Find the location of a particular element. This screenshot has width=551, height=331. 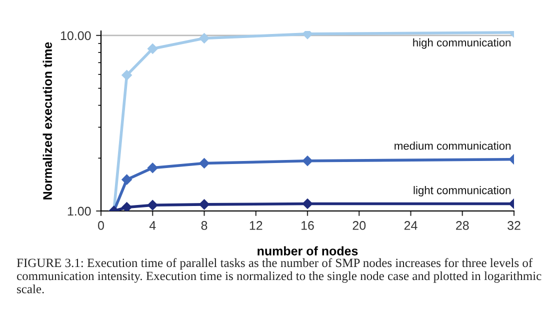

x-tick-label: 12 is located at coordinates (256, 225).